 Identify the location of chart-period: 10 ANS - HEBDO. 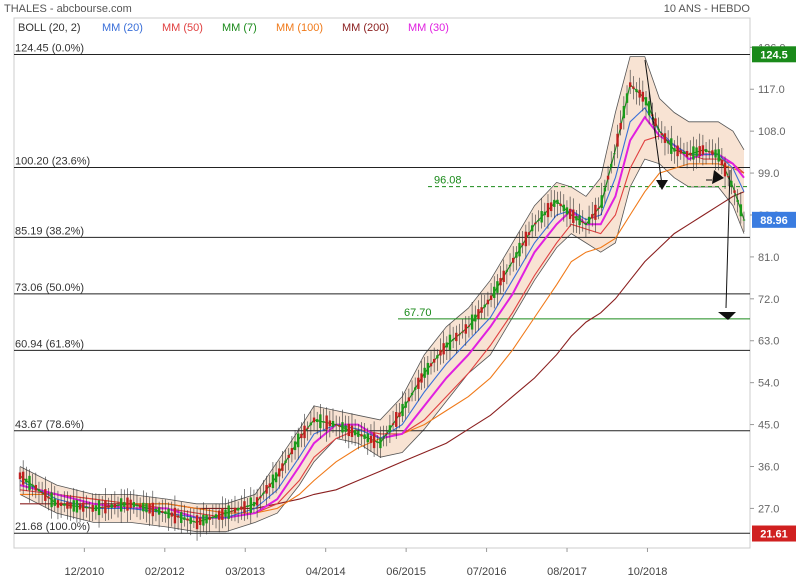
(706, 9).